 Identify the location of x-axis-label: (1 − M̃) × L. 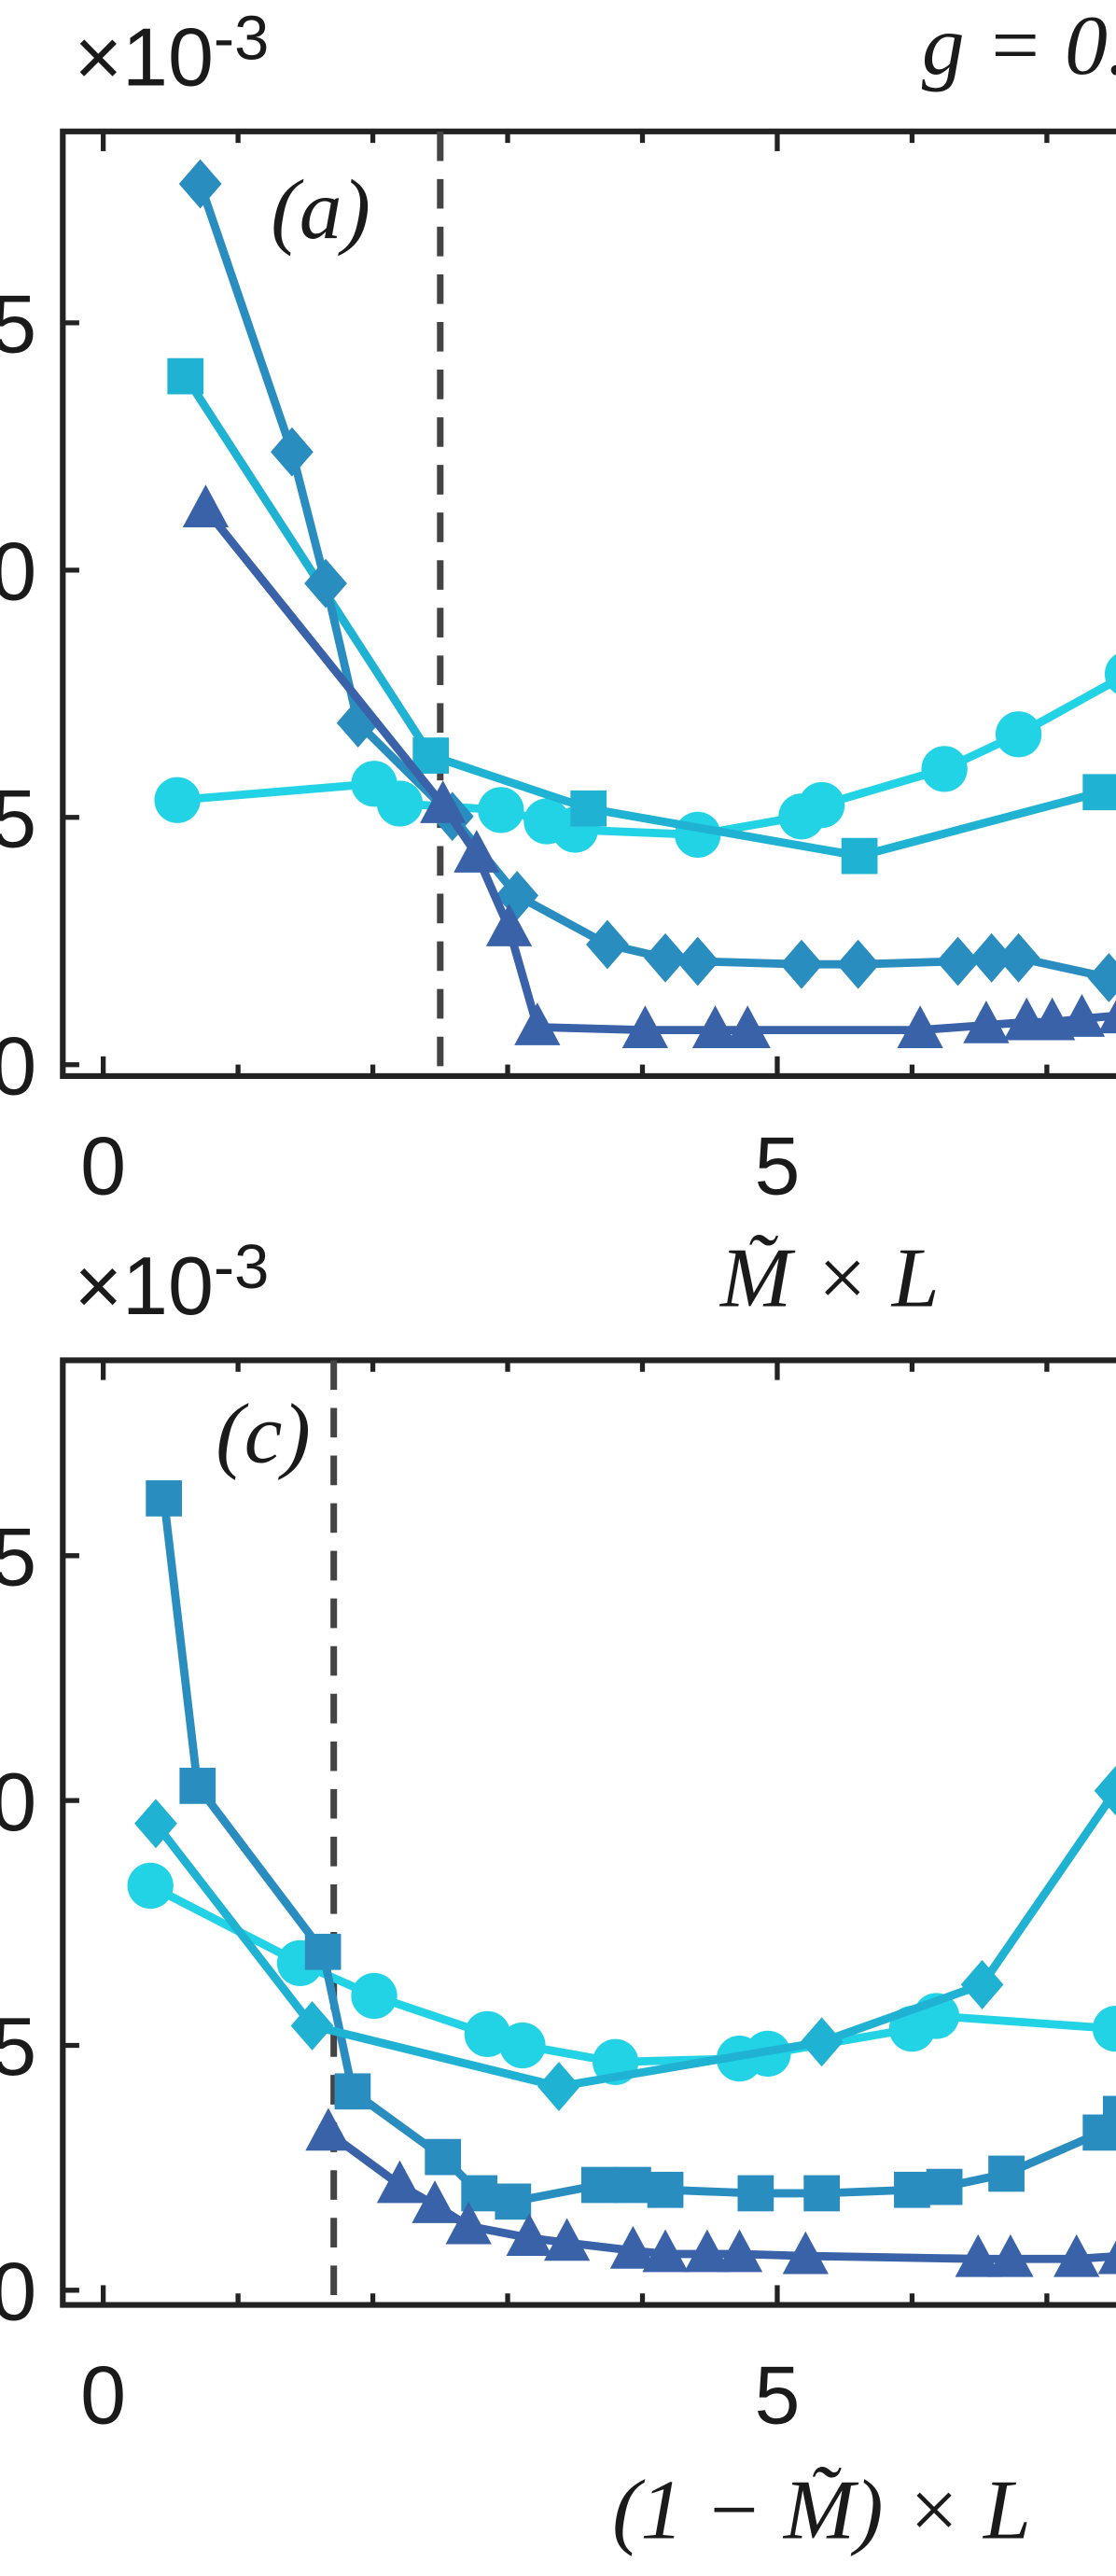
(822, 2509).